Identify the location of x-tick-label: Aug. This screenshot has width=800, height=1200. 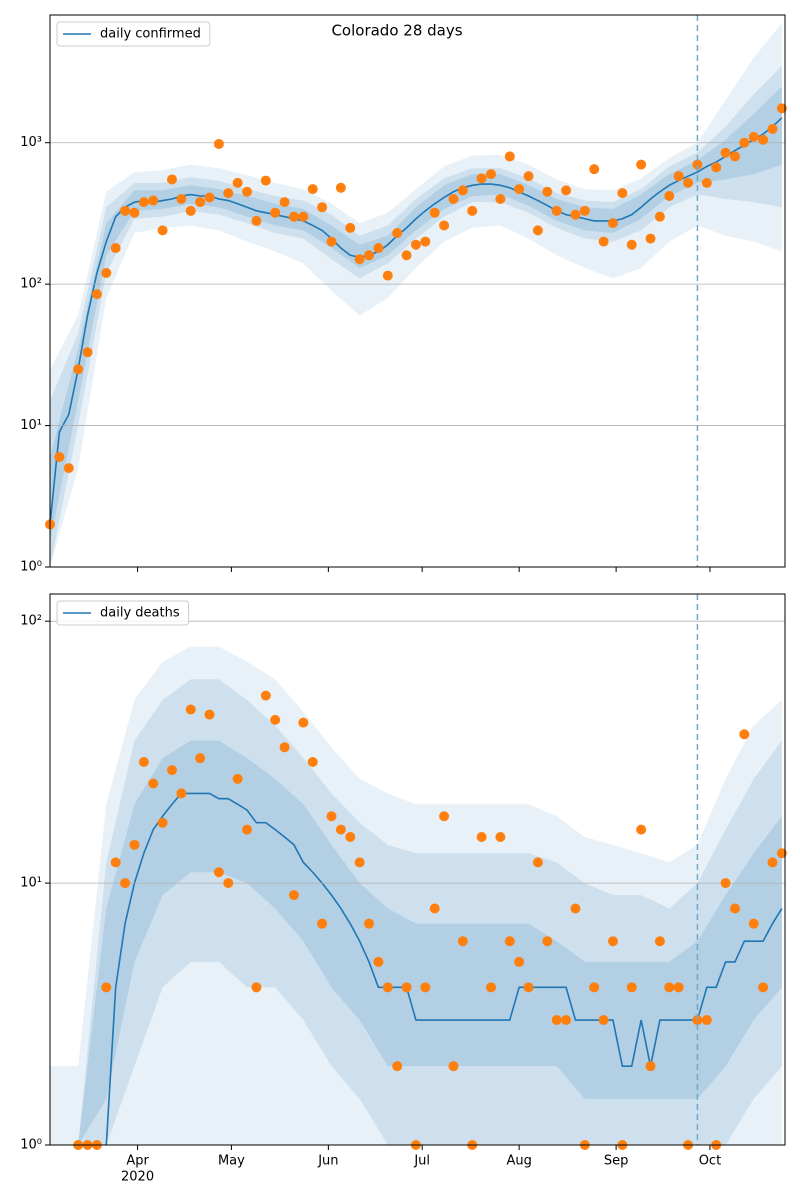
(518, 1161).